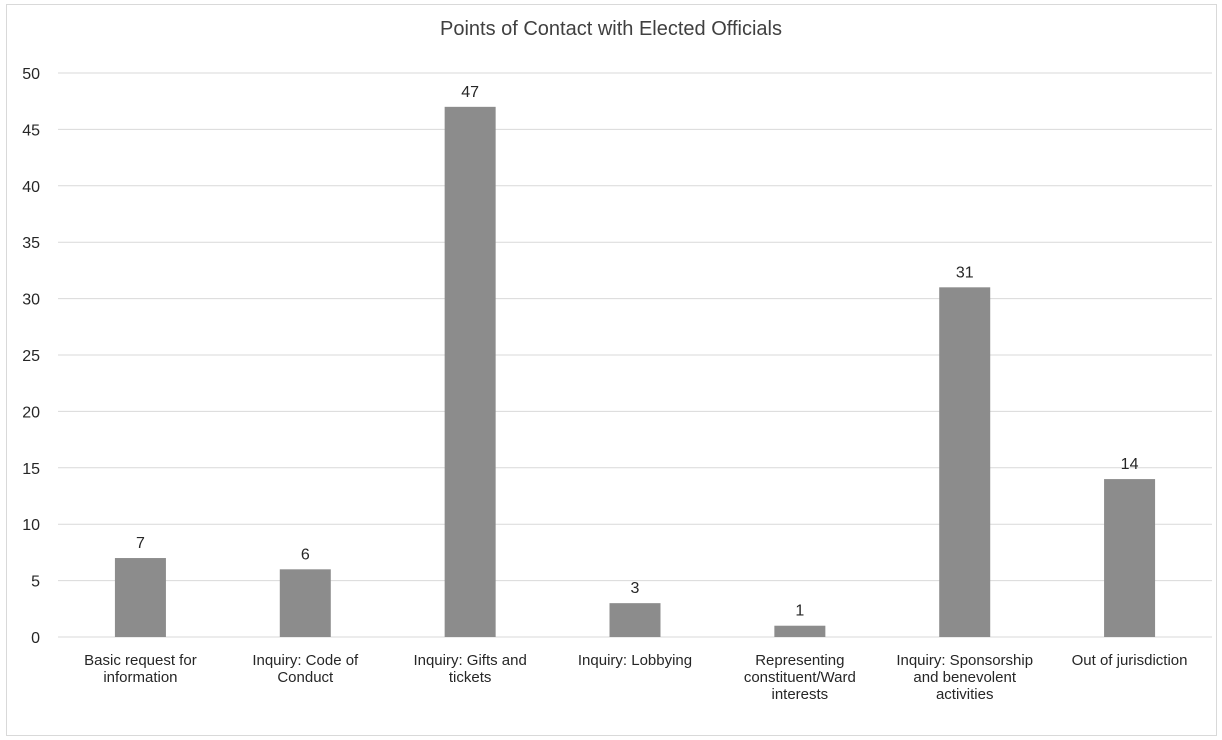 This screenshot has height=740, width=1222. What do you see at coordinates (31, 525) in the screenshot?
I see `y-tick-label: 10` at bounding box center [31, 525].